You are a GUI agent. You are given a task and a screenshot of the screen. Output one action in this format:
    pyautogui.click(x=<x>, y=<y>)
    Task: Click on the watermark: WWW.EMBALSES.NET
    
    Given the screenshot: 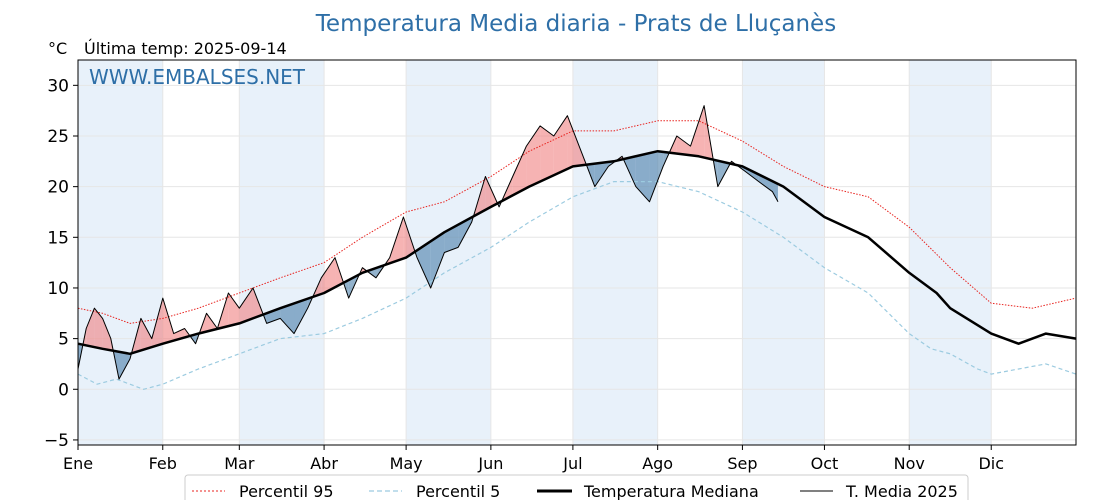 What is the action you would take?
    pyautogui.click(x=197, y=77)
    